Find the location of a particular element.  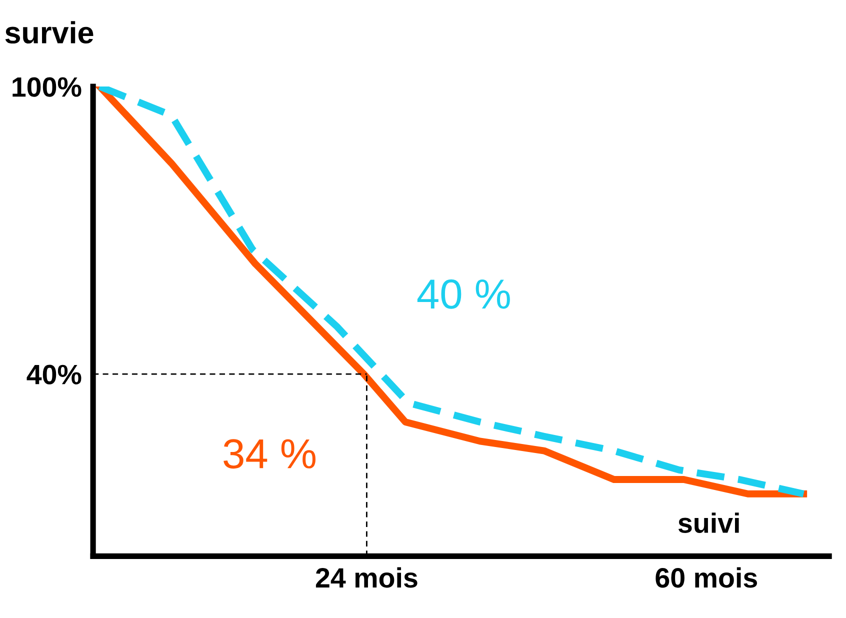

x-tick-label: 60 mois is located at coordinates (706, 577).